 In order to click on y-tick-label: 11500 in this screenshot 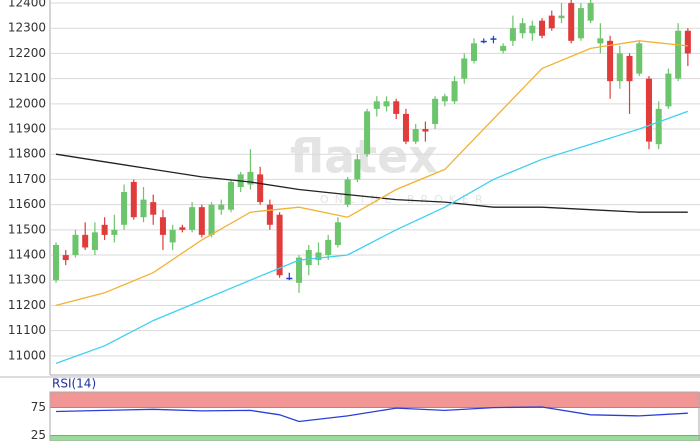, I will do `click(27, 229)`.